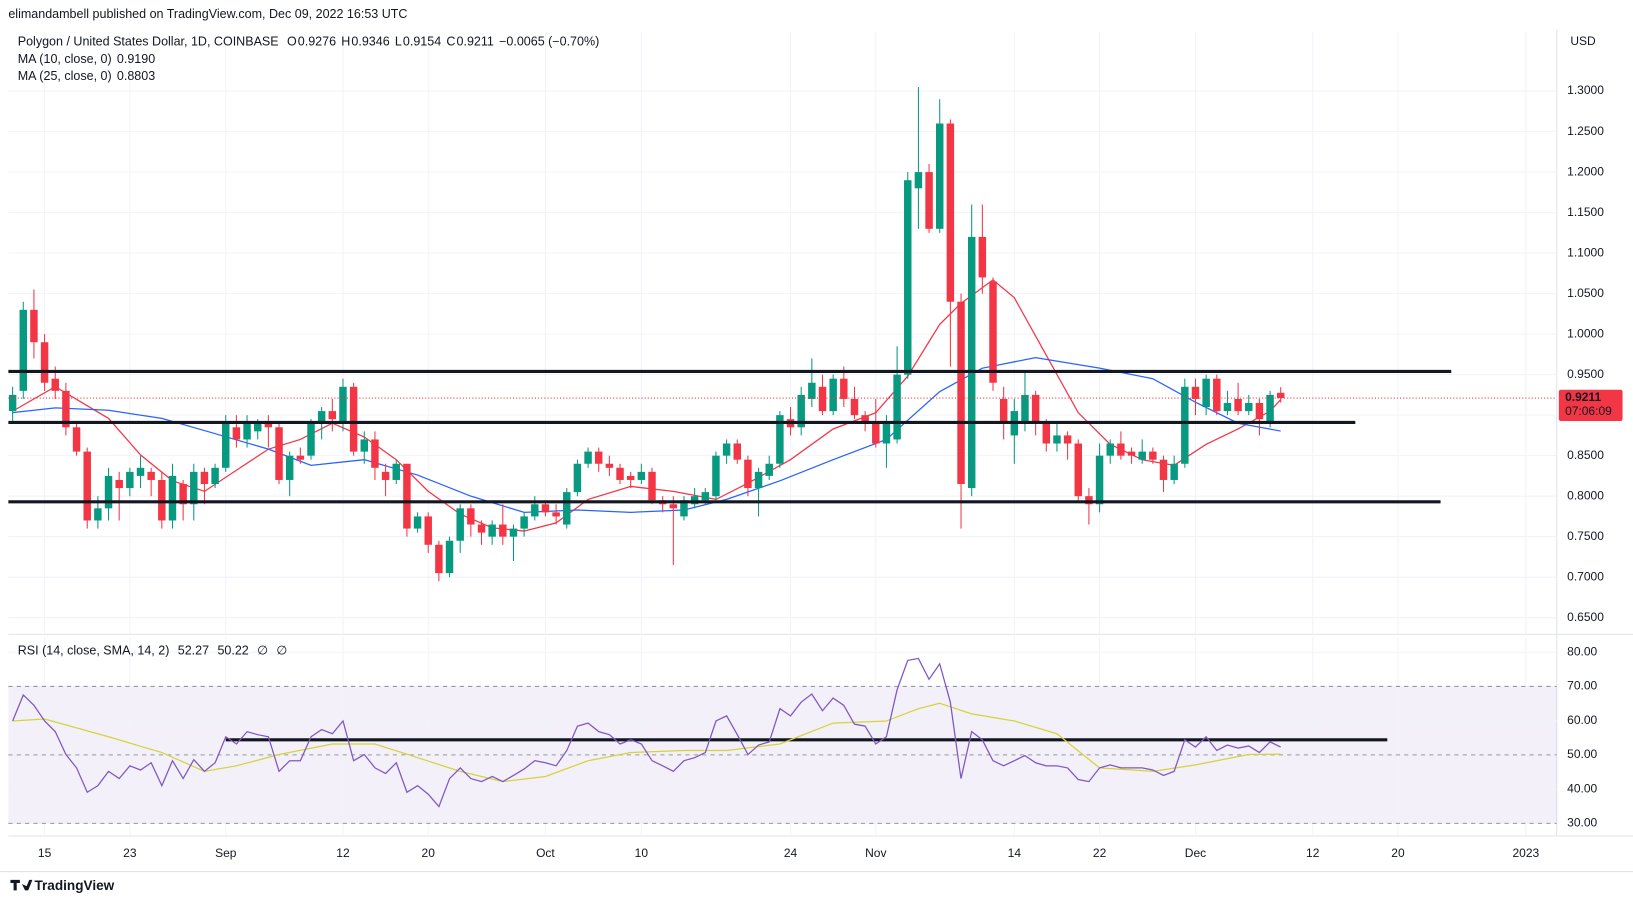  Describe the element at coordinates (1585, 252) in the screenshot. I see `y-tick-label: 1.1000` at that location.